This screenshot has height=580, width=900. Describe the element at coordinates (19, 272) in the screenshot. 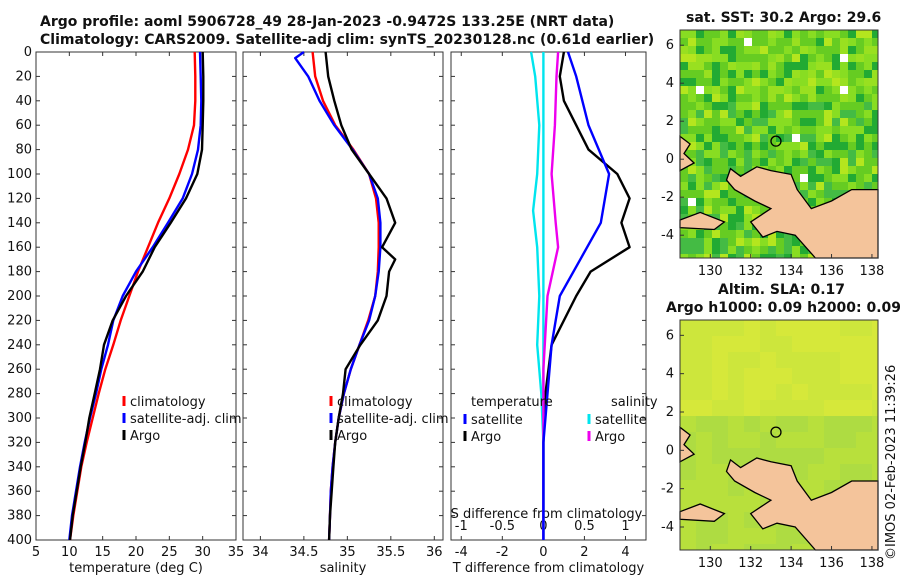

I see `depth-tick-label: 180` at that location.